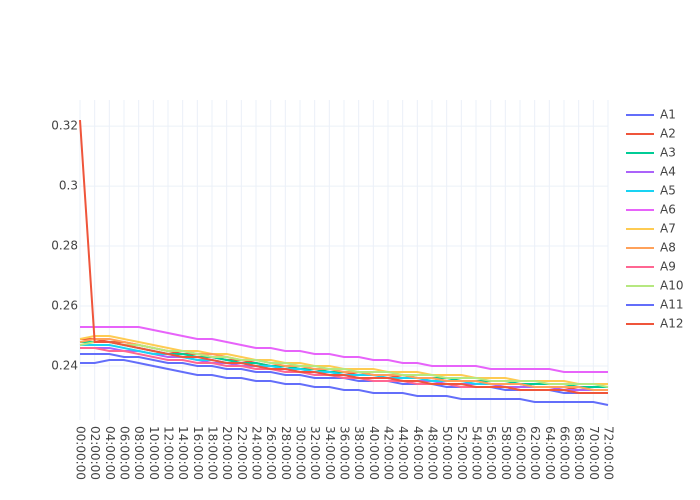 The image size is (700, 500). I want to click on x-tick-label: 00:00:00, so click(81, 453).